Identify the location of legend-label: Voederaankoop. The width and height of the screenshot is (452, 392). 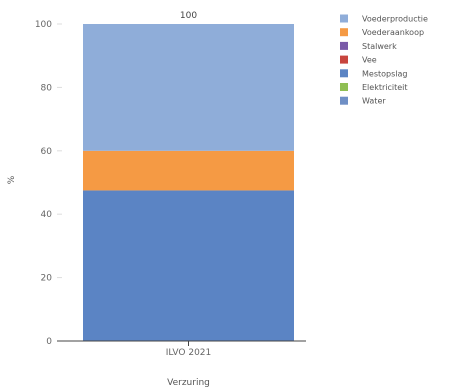
(393, 32).